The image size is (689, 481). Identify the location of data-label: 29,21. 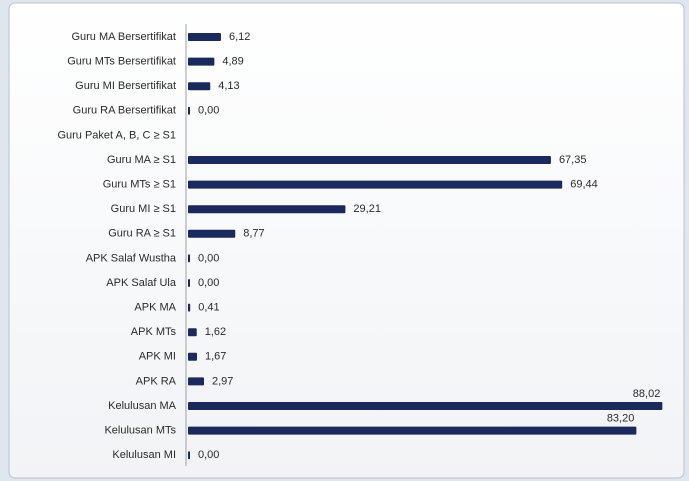
(367, 209).